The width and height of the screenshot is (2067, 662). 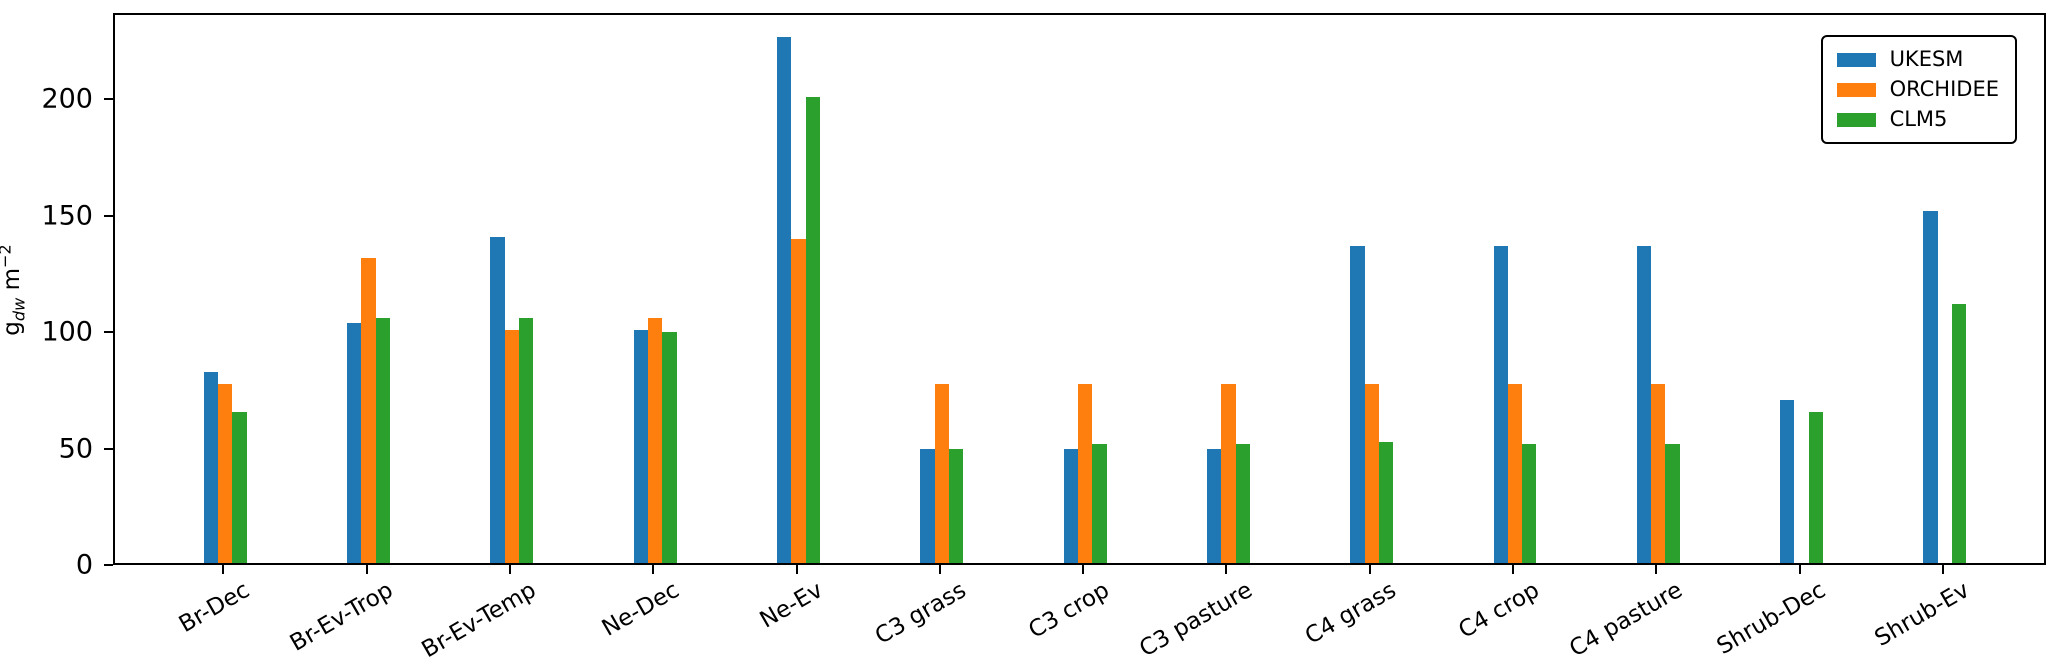 What do you see at coordinates (1500, 404) in the screenshot?
I see `bar-ukesm-c4-crop` at bounding box center [1500, 404].